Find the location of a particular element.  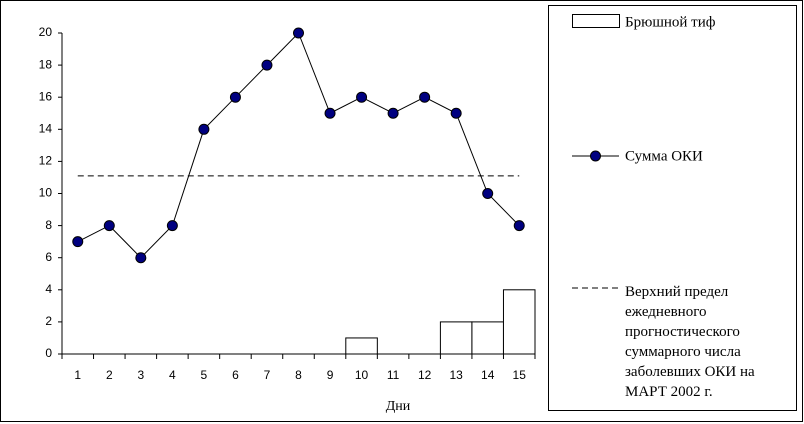

y-tick-label: 10 is located at coordinates (46, 193).